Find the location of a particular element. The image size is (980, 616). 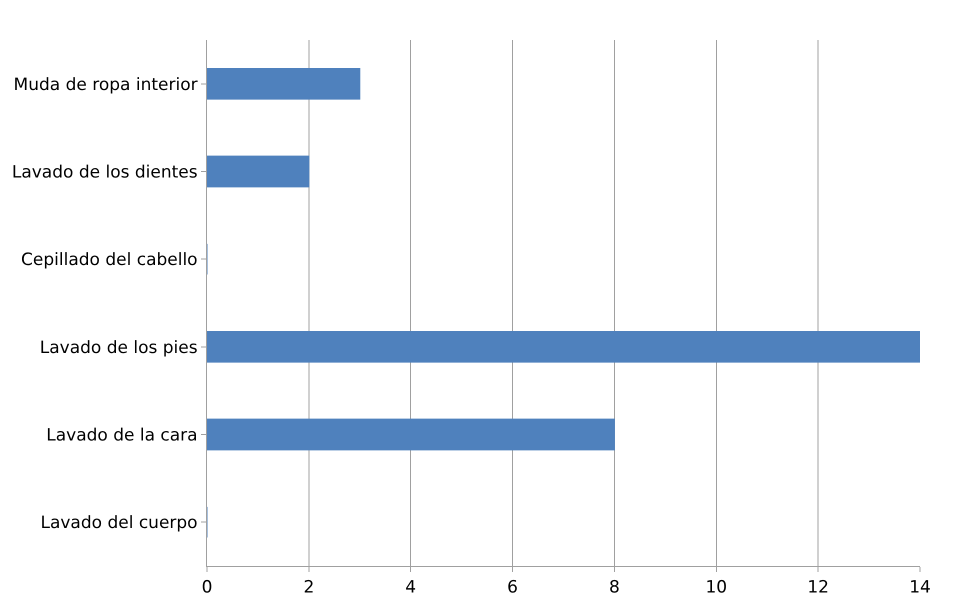

x-tick-label: 10 is located at coordinates (716, 587).